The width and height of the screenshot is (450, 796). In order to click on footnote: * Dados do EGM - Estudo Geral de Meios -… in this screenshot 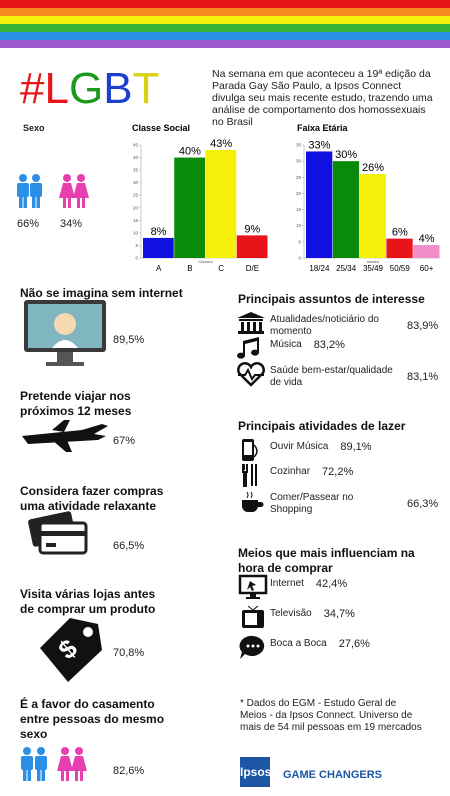, I will do `click(331, 715)`.